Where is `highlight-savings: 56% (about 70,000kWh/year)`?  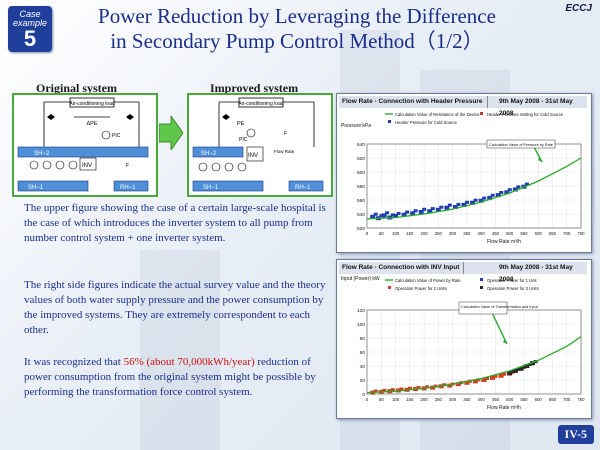
highlight-savings: 56% (about 70,000kWh/year) is located at coordinates (189, 362).